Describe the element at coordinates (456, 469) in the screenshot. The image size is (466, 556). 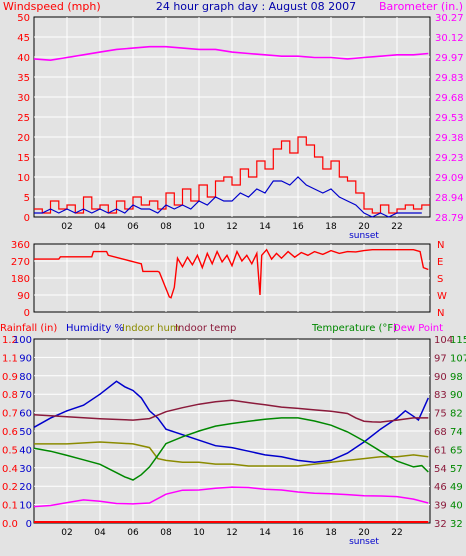
I see `y-tick-label: 57` at that location.